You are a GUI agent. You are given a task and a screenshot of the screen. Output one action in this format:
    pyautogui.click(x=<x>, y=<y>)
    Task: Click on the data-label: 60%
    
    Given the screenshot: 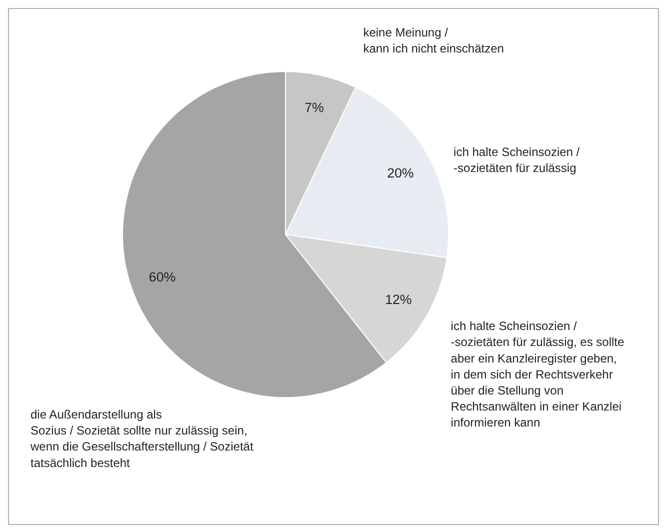 What is the action you would take?
    pyautogui.click(x=162, y=277)
    